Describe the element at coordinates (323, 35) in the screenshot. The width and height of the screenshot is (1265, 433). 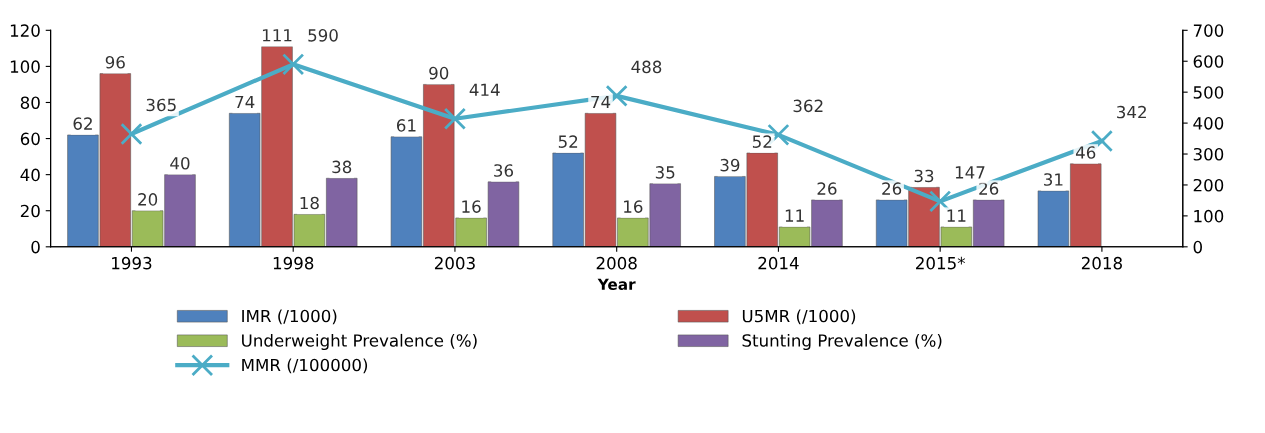
I see `data-label: 590` at that location.